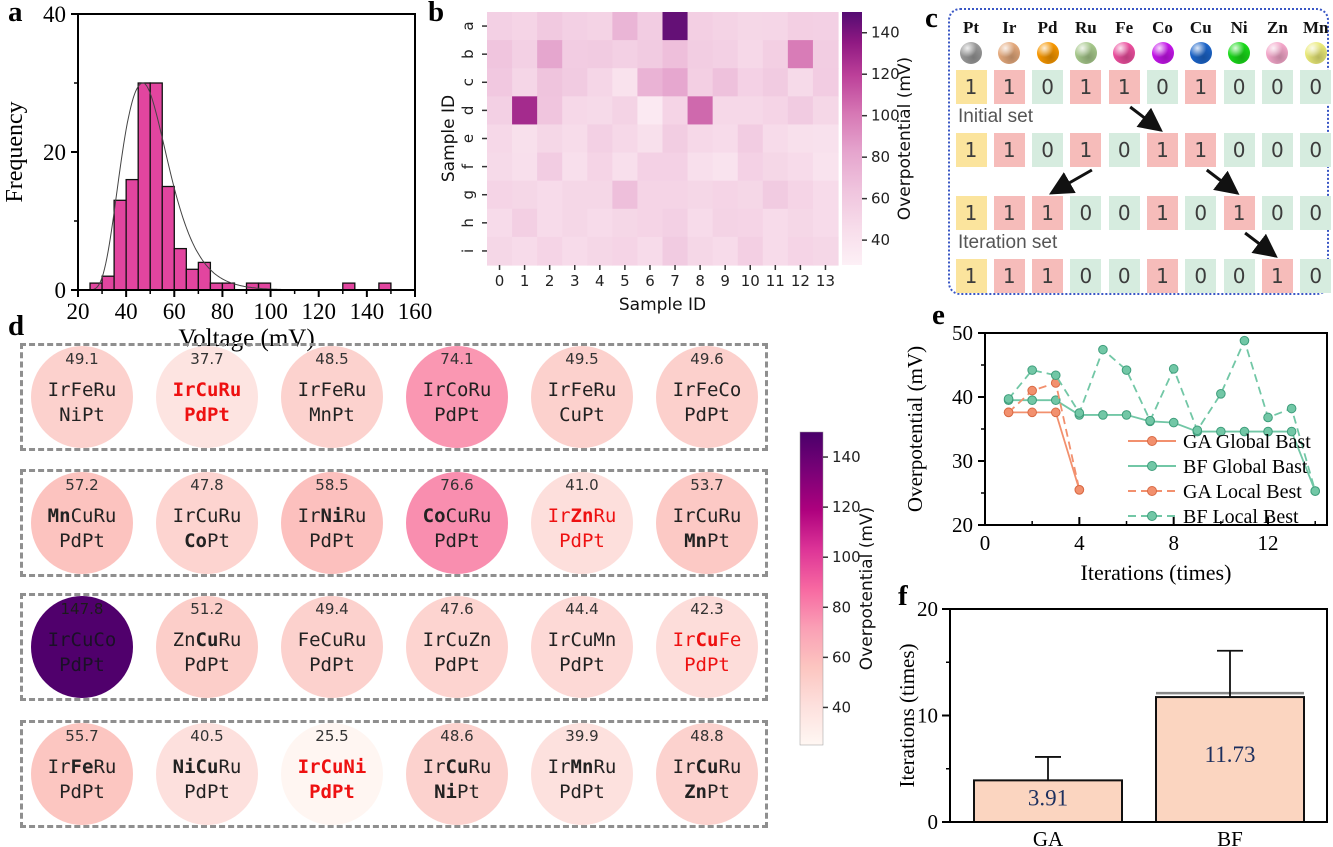 The image size is (1333, 847). I want to click on sample-overpotential: 47.6, so click(457, 609).